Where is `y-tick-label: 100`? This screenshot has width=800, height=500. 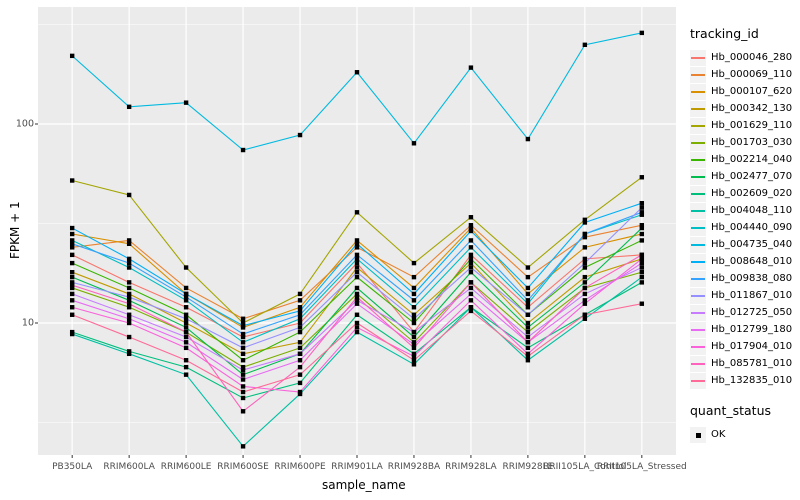 y-tick-label: 100 is located at coordinates (24, 124).